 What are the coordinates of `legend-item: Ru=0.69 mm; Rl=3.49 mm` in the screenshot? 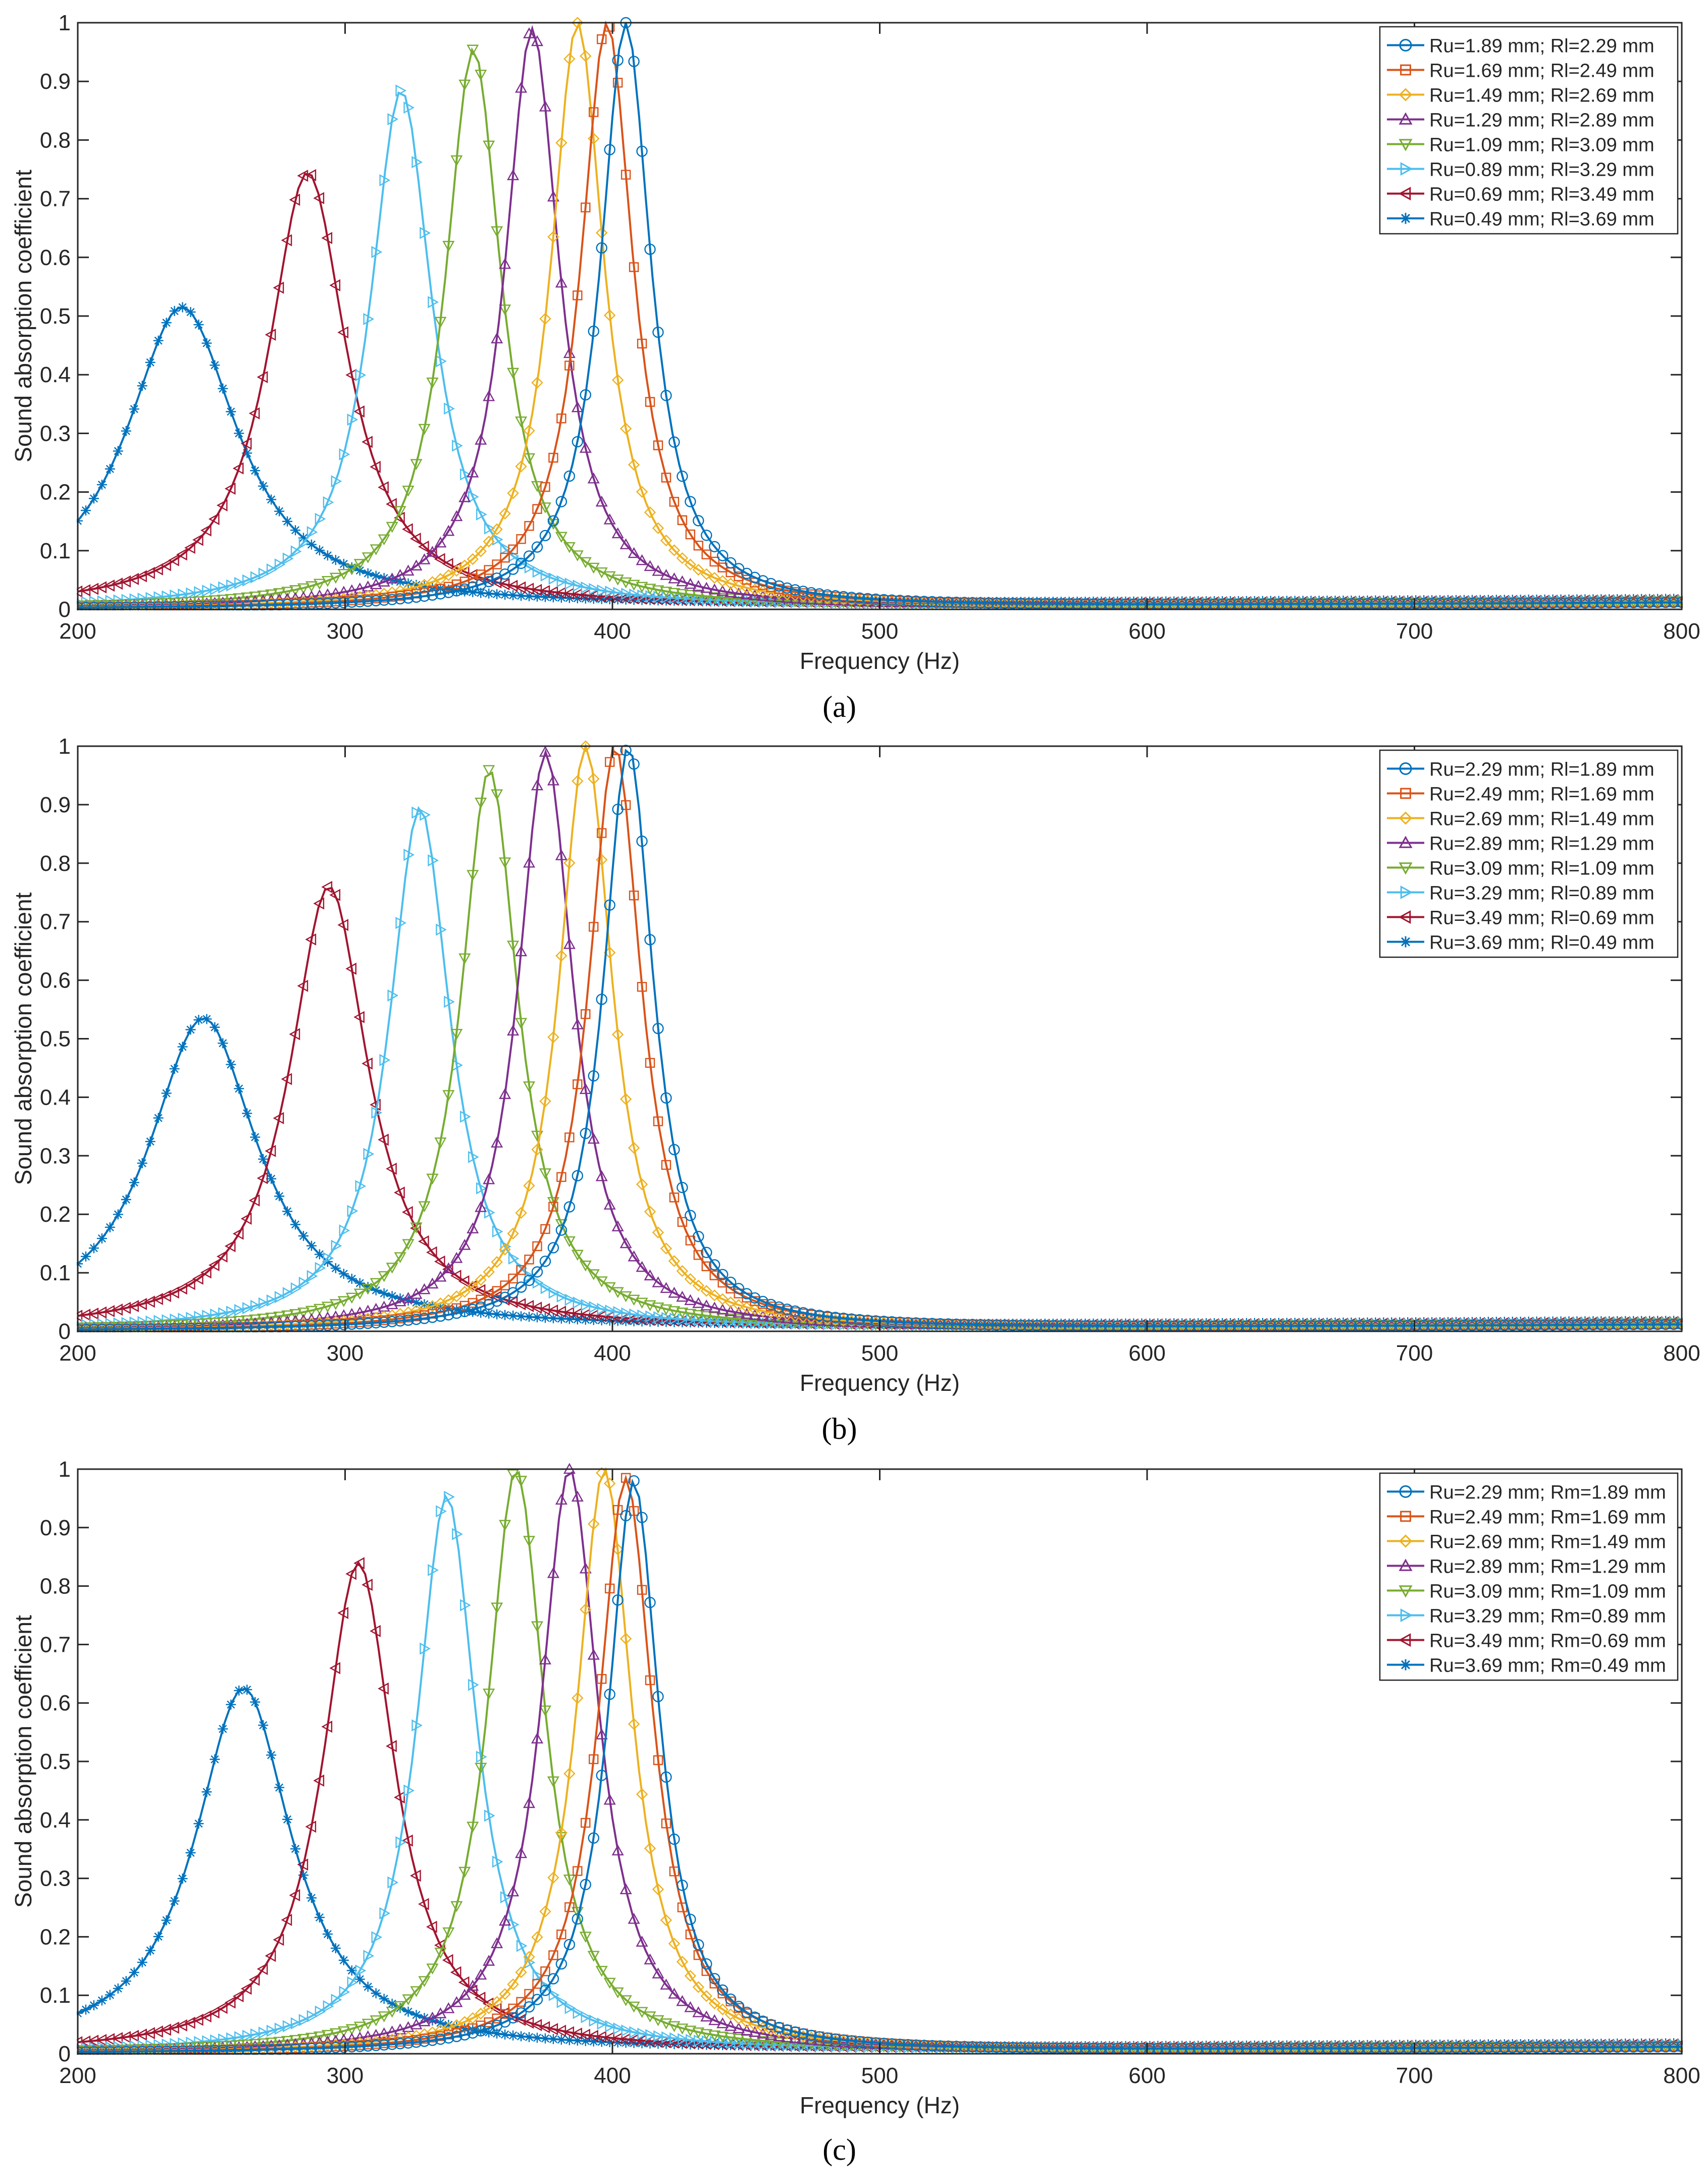 It's located at (1521, 195).